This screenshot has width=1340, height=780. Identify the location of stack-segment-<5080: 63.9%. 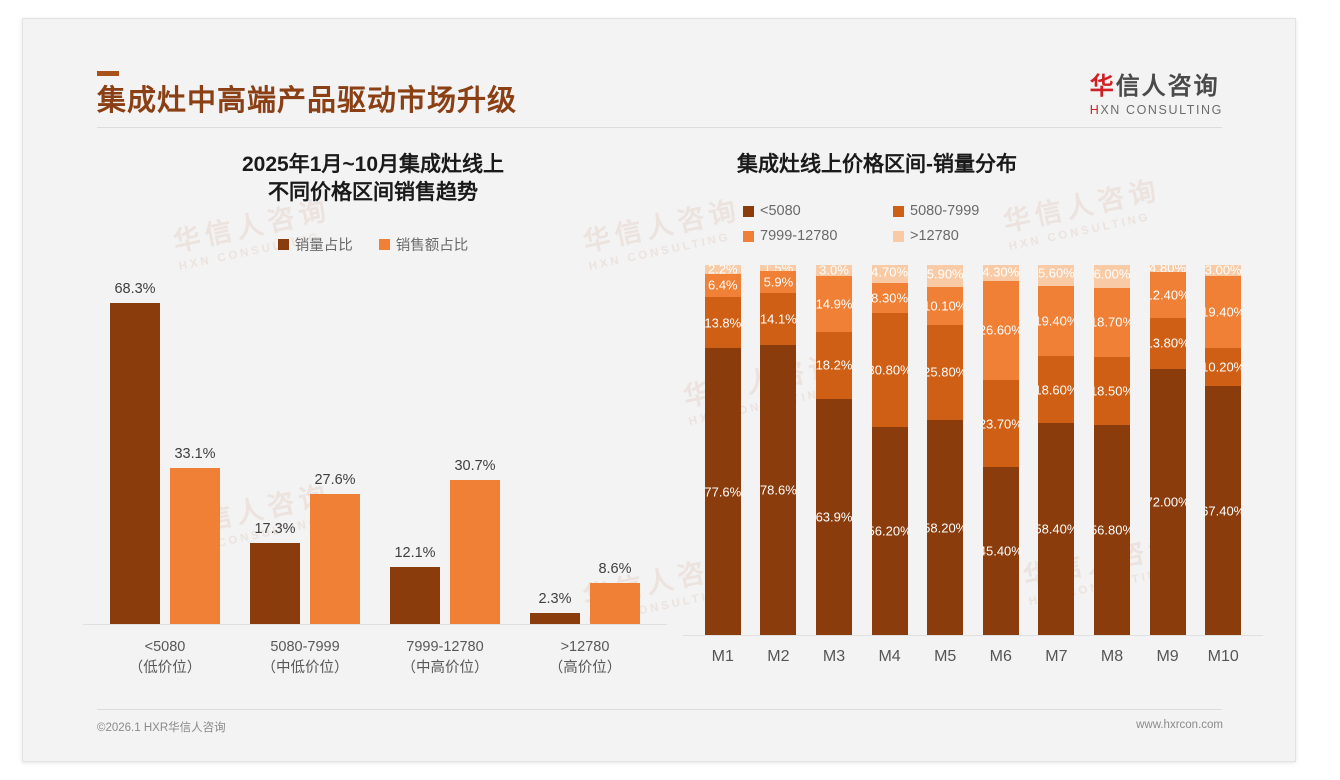
(834, 517).